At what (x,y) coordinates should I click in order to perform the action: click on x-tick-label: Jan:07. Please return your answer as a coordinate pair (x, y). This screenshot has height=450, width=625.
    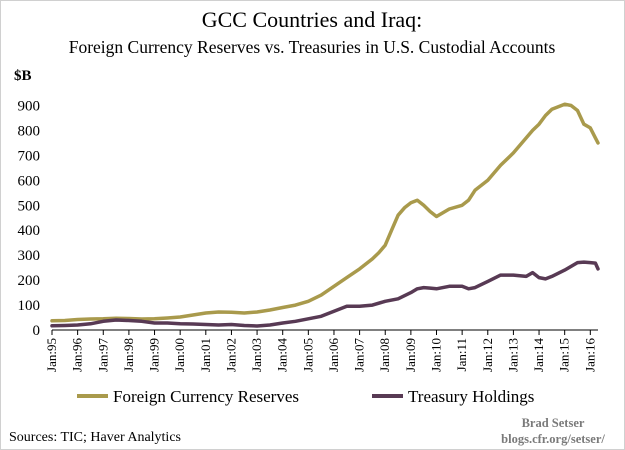
    Looking at the image, I should click on (359, 355).